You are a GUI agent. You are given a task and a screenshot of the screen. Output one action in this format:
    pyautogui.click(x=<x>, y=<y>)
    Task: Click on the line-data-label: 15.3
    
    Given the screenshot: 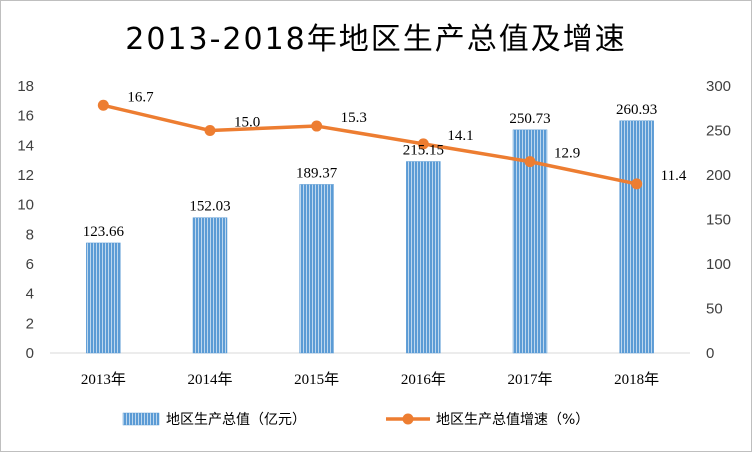 What is the action you would take?
    pyautogui.click(x=354, y=118)
    